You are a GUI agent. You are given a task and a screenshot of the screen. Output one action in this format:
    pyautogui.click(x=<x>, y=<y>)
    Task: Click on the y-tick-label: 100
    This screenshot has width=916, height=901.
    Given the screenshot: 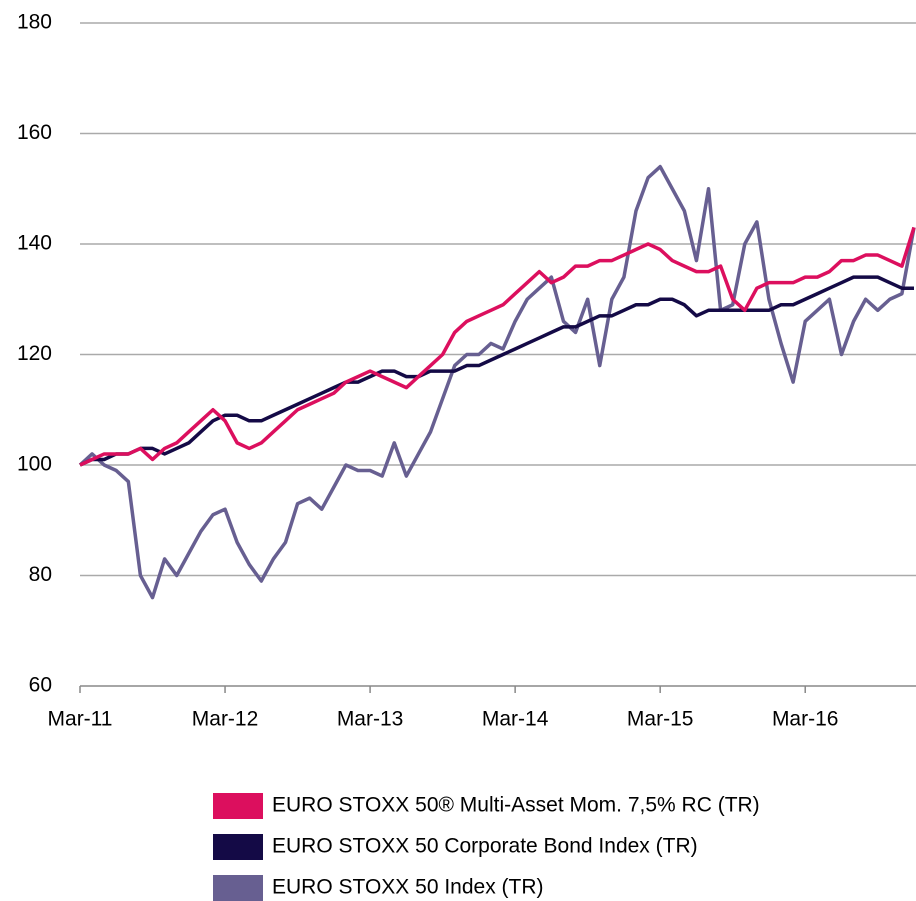 What is the action you would take?
    pyautogui.click(x=34, y=464)
    